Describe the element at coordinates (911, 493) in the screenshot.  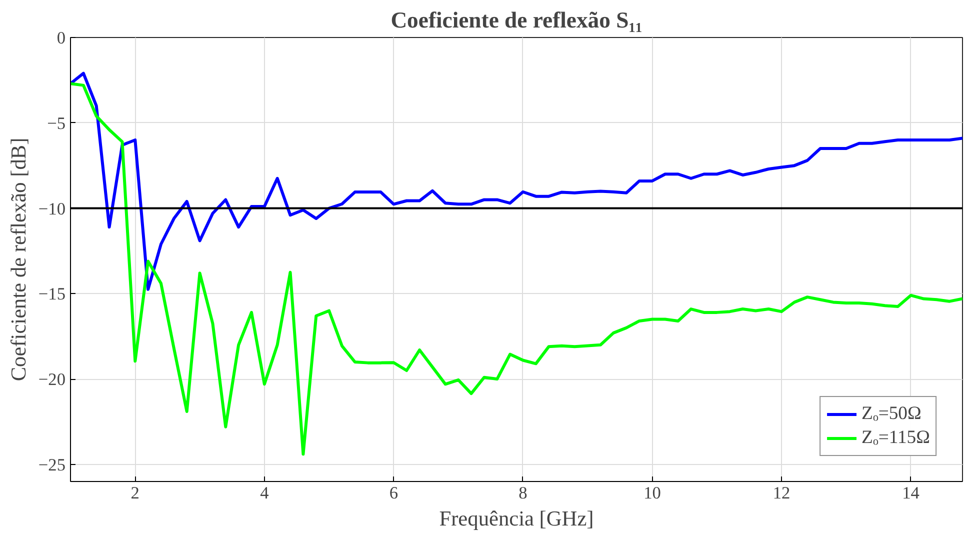
I see `x-tick-label: 14` at that location.